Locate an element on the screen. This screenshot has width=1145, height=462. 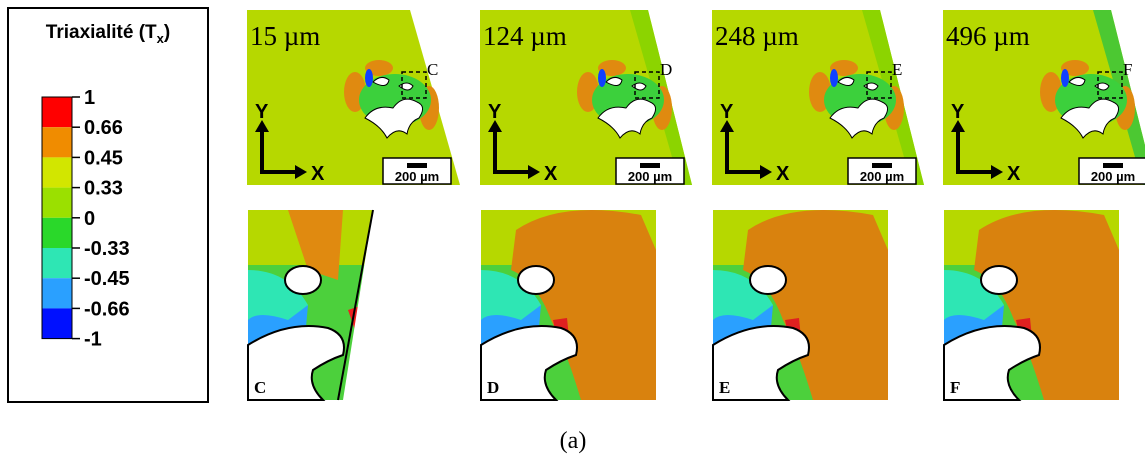
legend-title: Triaxialité (Tx) is located at coordinates (108, 34).